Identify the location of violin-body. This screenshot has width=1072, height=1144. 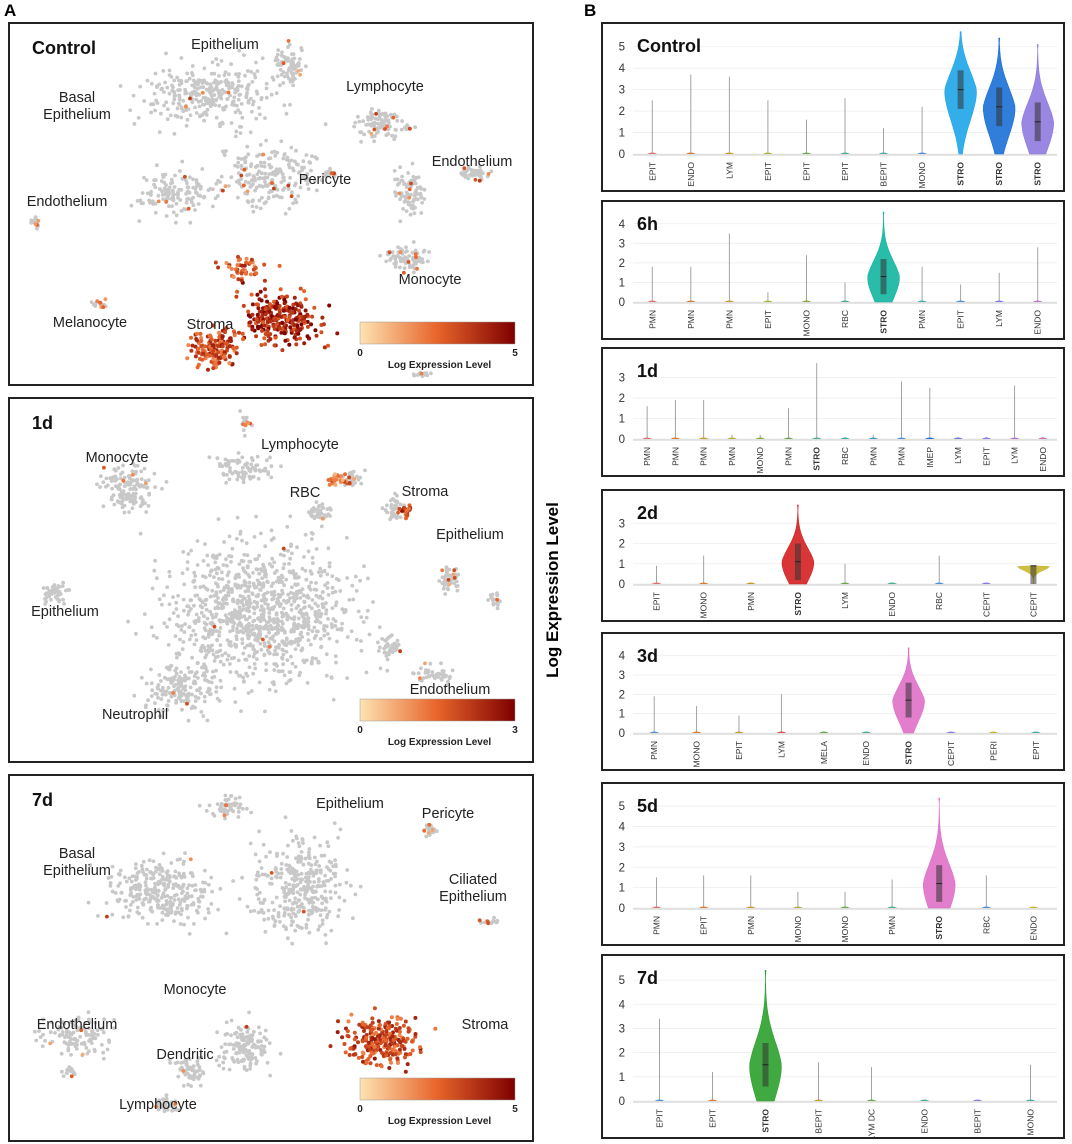
(939, 853).